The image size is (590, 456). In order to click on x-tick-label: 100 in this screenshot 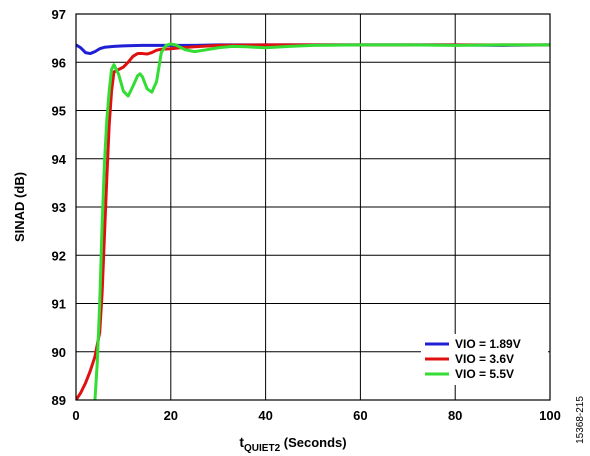, I will do `click(550, 415)`.